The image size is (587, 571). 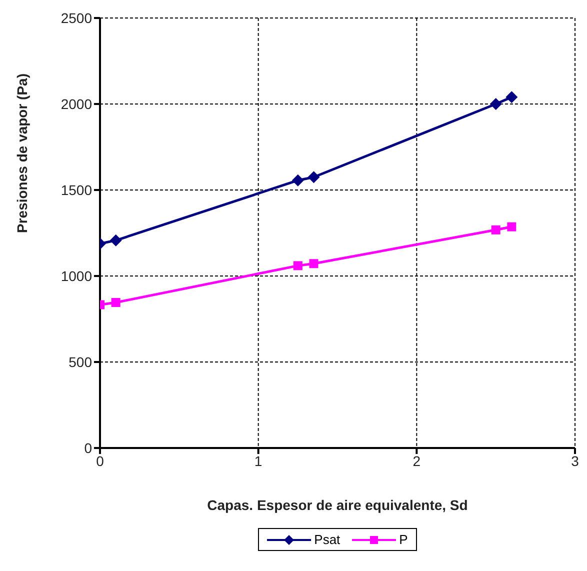 What do you see at coordinates (326, 539) in the screenshot?
I see `legend-label: Psat` at bounding box center [326, 539].